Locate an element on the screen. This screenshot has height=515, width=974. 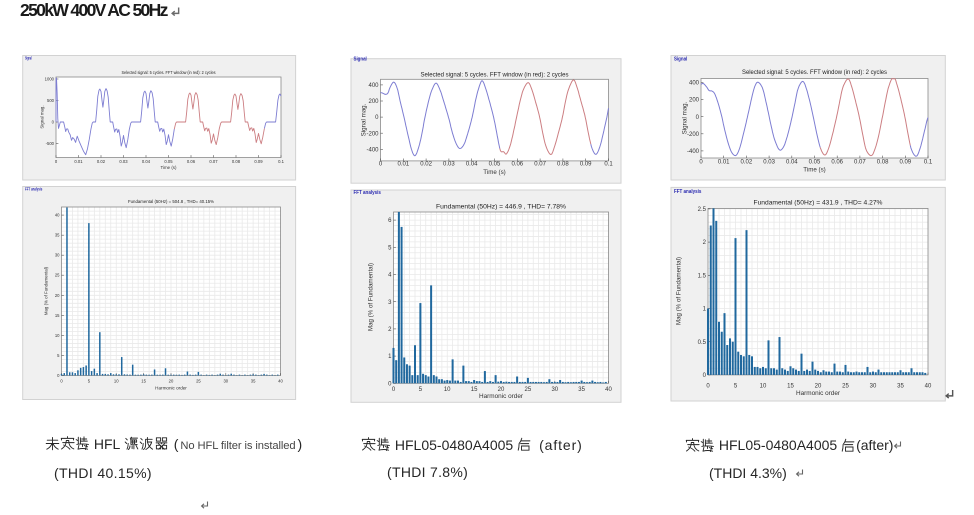
svg-text:Fundamental (50Hz) = 446.9 , T: Fundamental (50Hz) = 446.9 , THD= 7.78% is located at coordinates (501, 206).